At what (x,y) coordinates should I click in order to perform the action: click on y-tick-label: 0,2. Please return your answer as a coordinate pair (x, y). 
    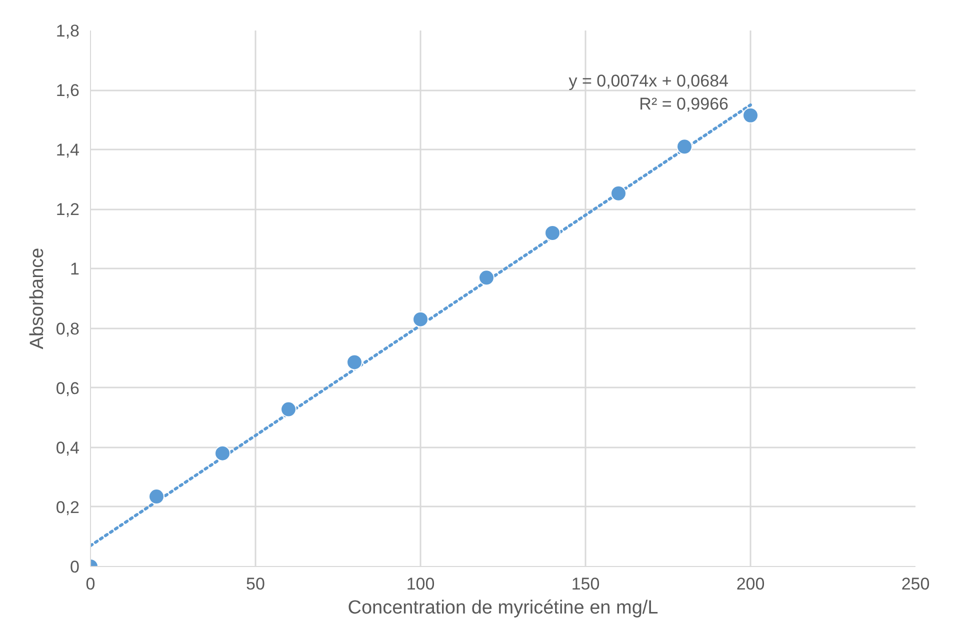
    Looking at the image, I should click on (68, 507).